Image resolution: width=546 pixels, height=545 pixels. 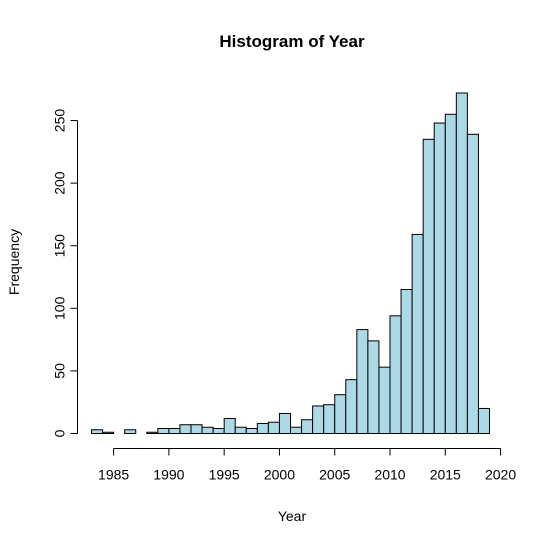 I want to click on x-tick-label: 2000, so click(x=279, y=475).